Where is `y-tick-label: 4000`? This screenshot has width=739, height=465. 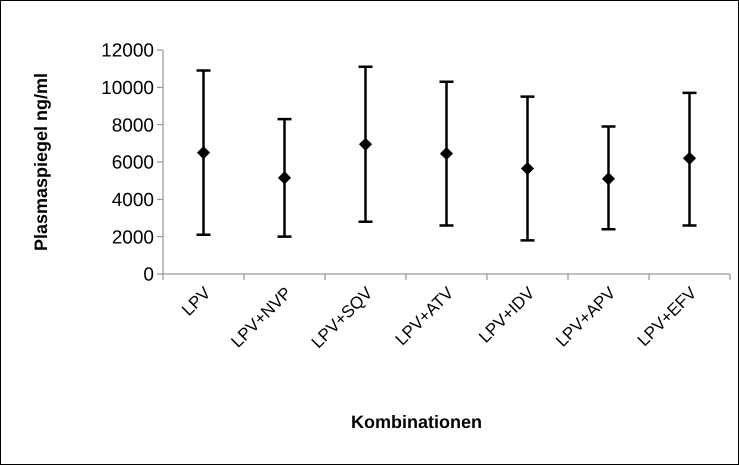
y-tick-label: 4000 is located at coordinates (133, 200).